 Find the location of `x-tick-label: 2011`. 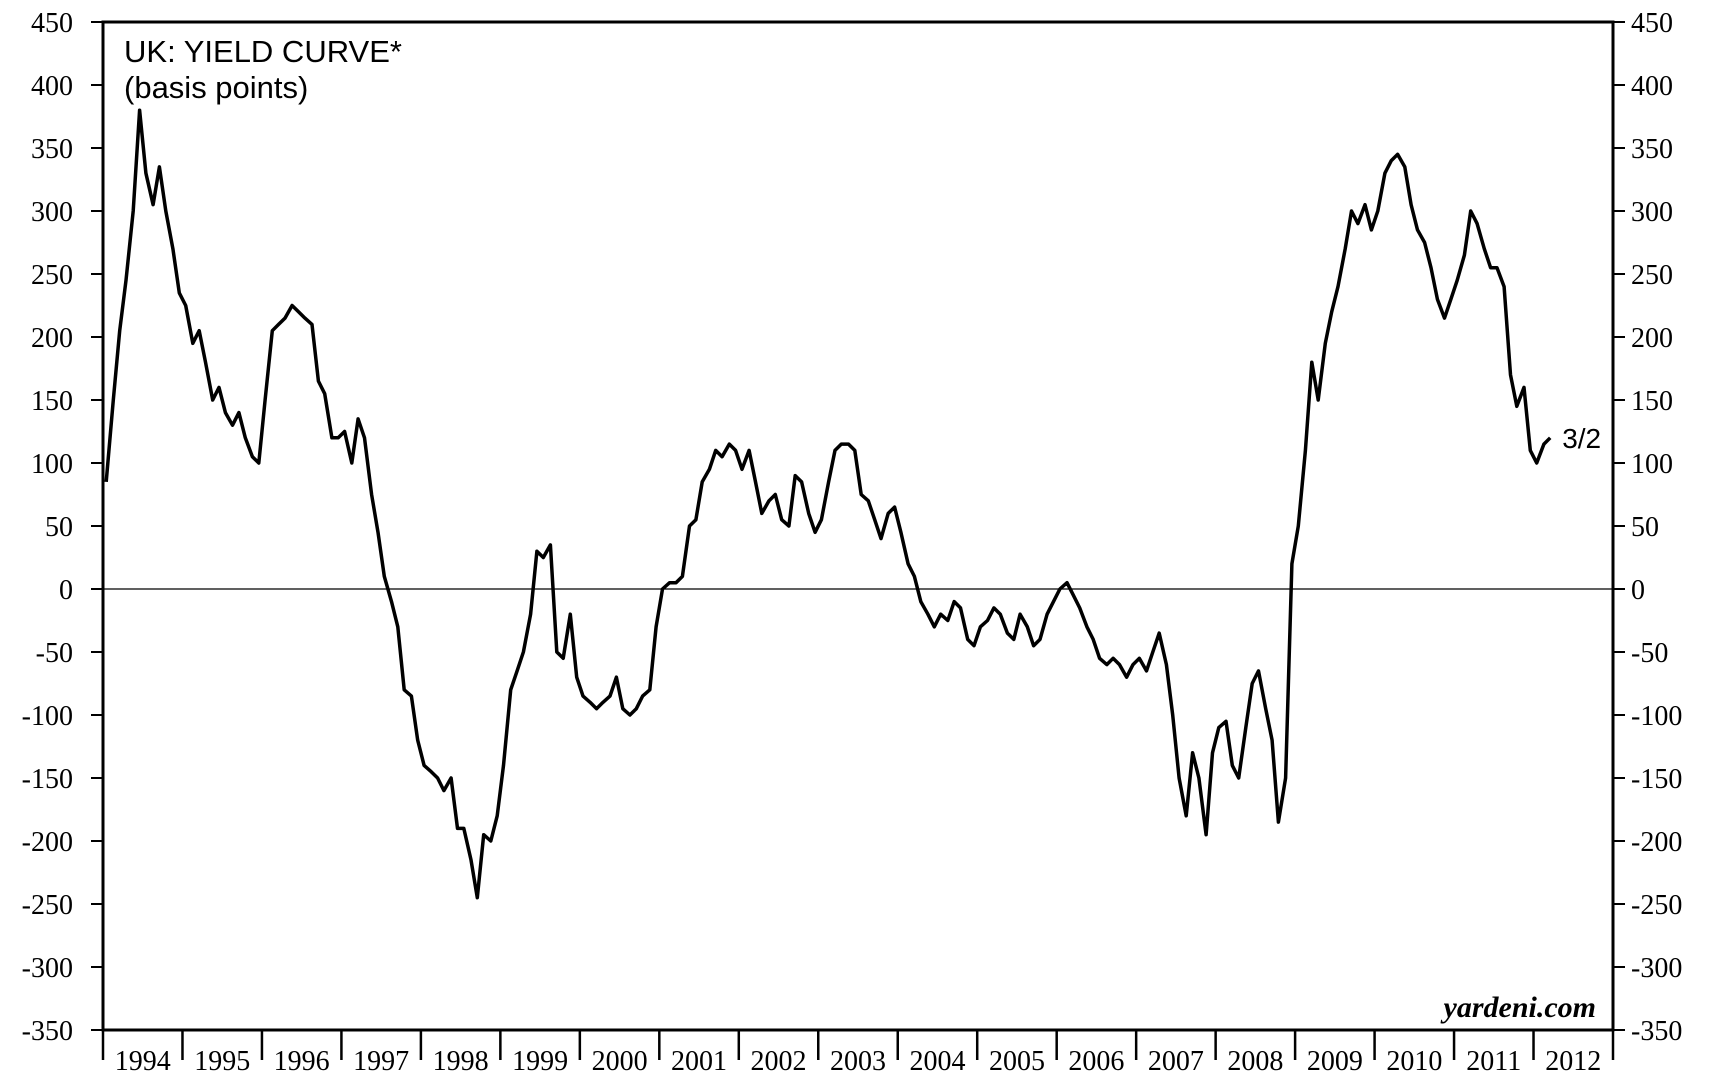

x-tick-label: 2011 is located at coordinates (1493, 1061).